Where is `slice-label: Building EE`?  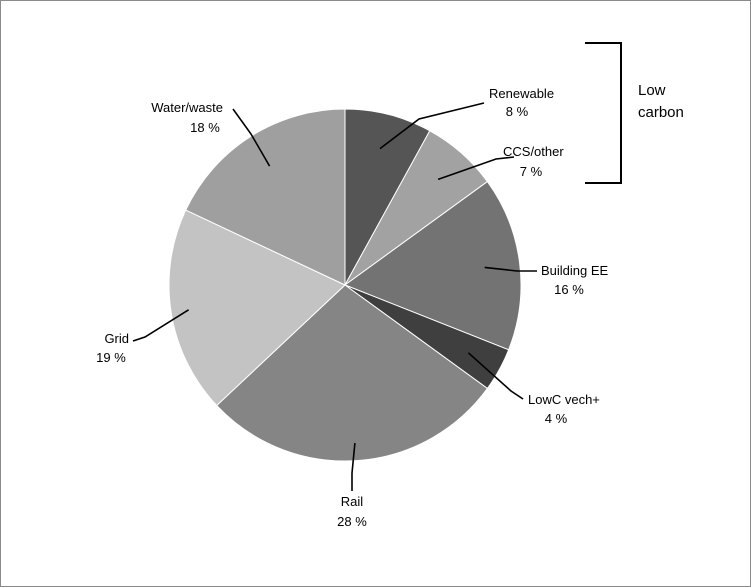
slice-label: Building EE is located at coordinates (575, 270).